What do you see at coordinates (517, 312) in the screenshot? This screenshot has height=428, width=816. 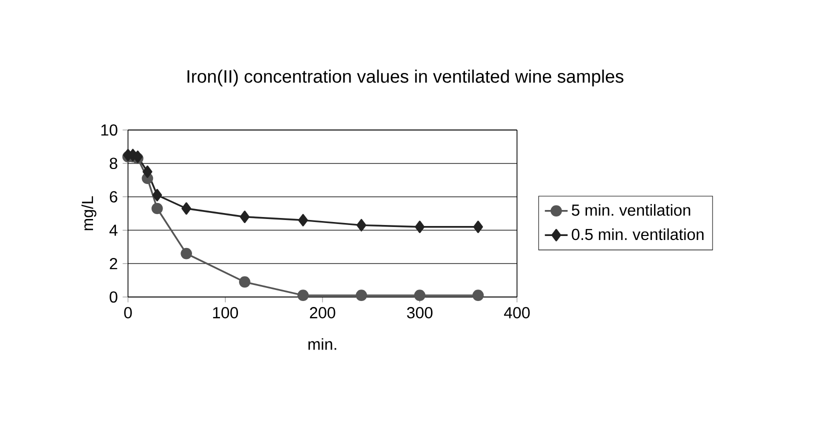 I see `x-tick-label: 400` at bounding box center [517, 312].